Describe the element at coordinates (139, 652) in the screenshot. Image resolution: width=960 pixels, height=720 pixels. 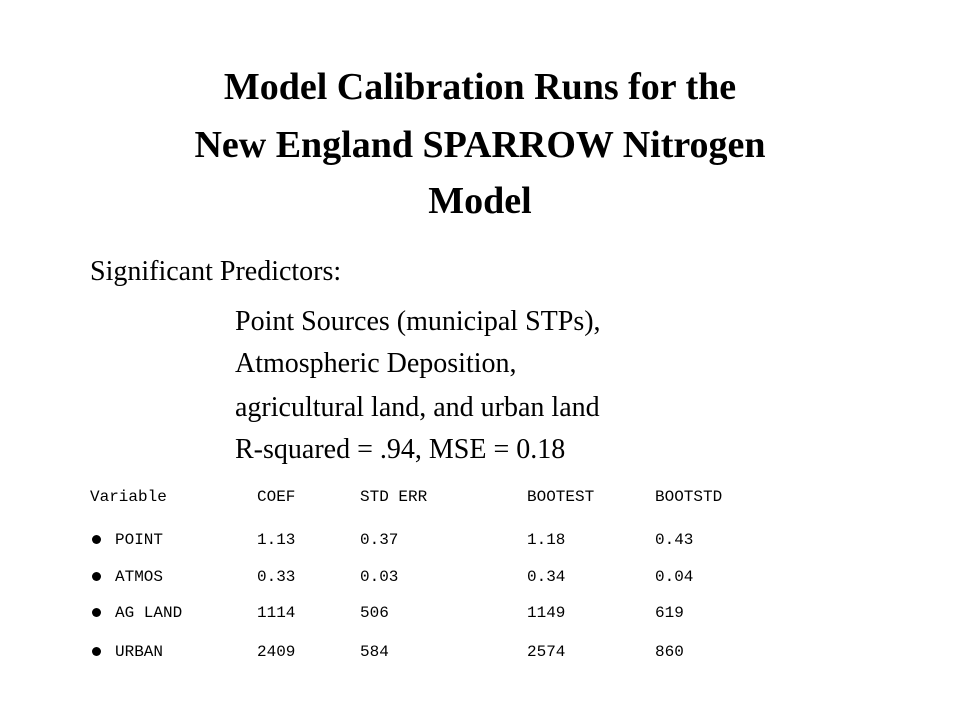
I see `table-cell: URBAN` at that location.